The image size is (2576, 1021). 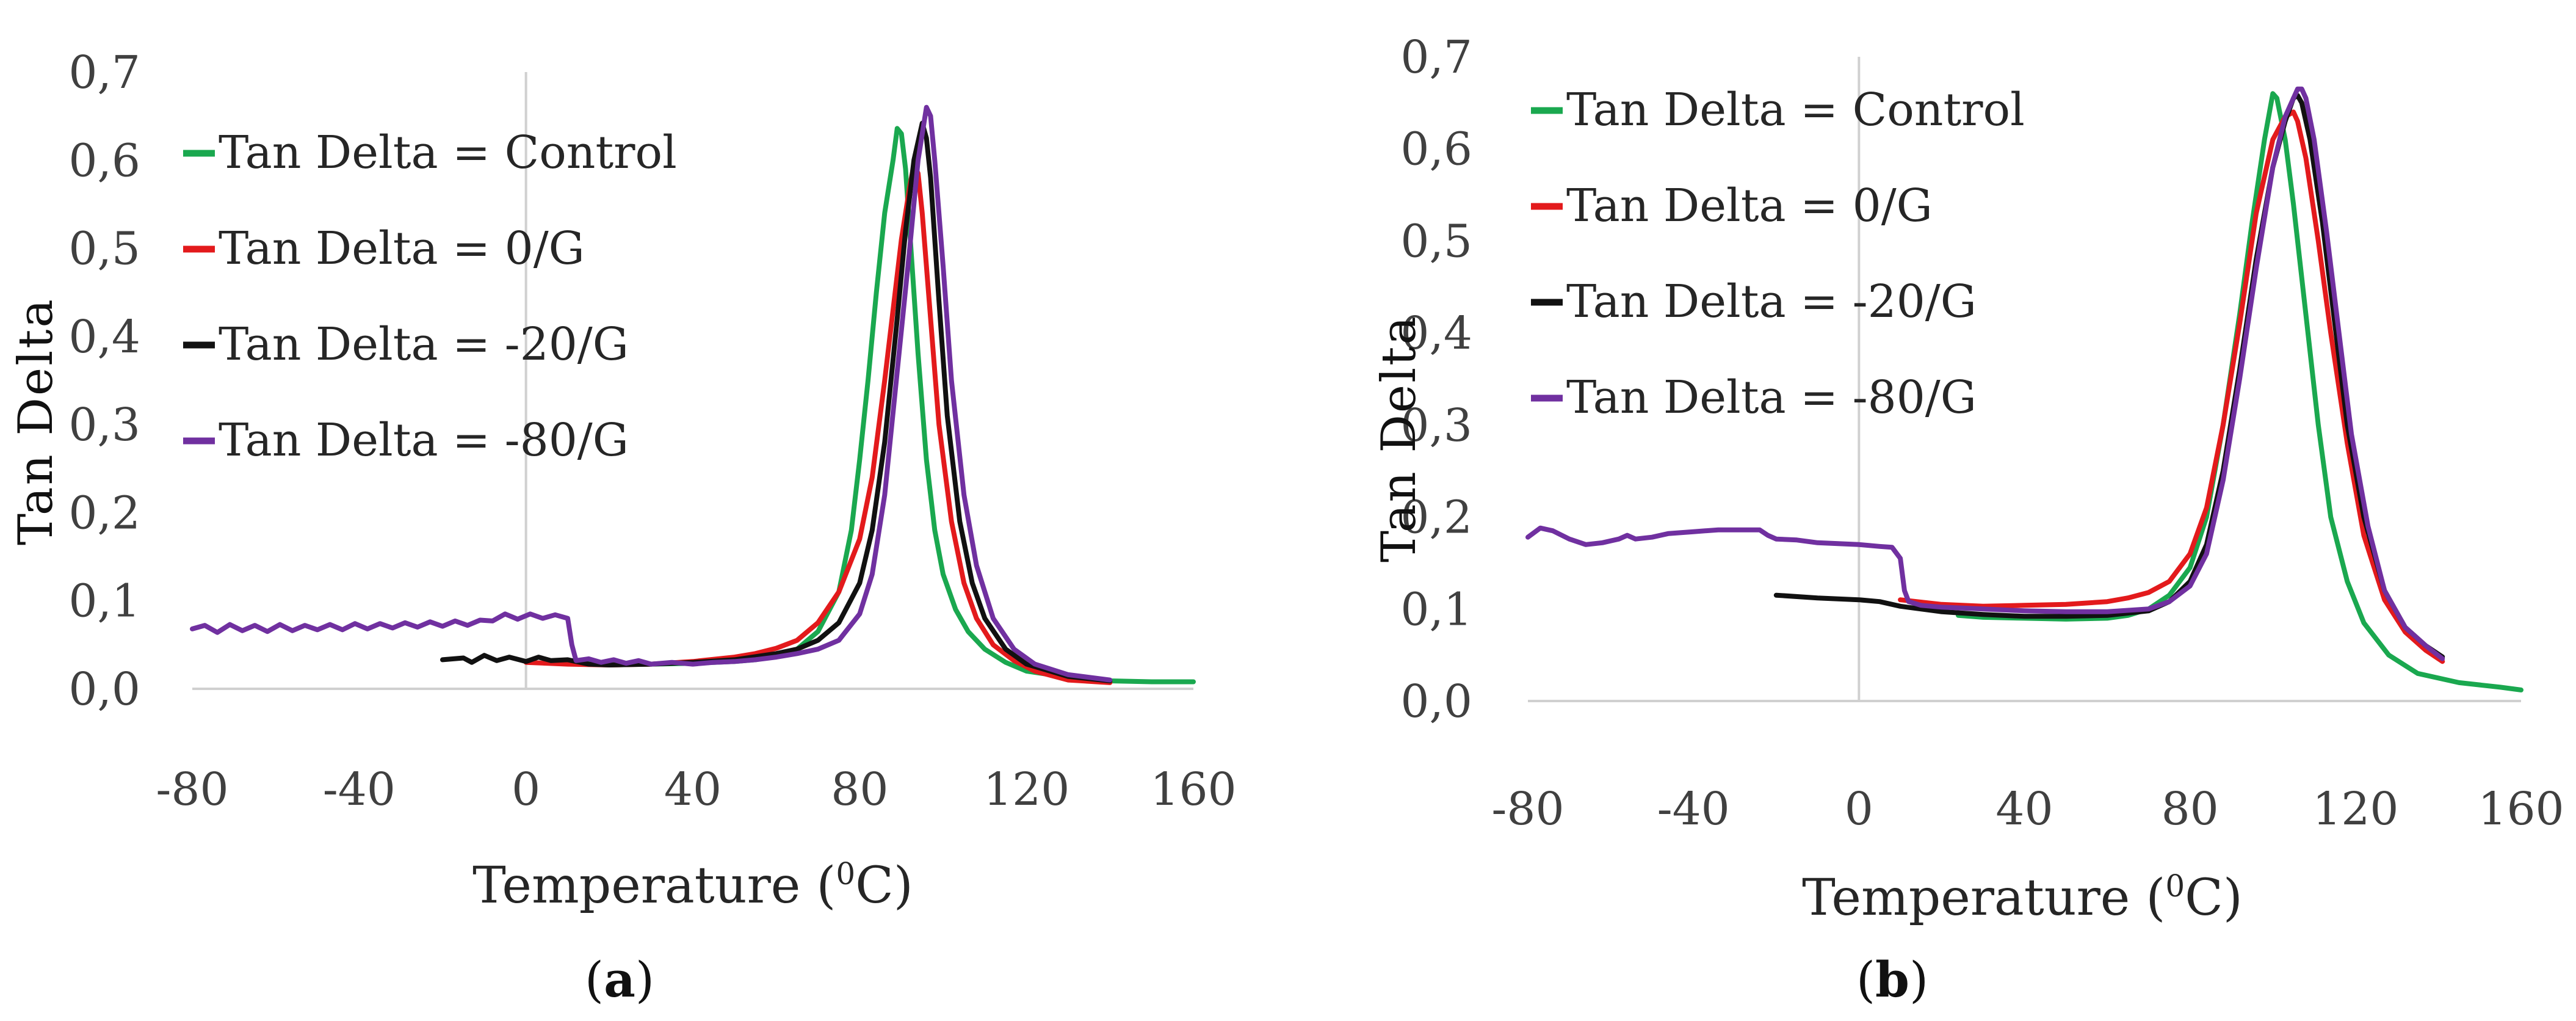 I want to click on panel-caption: (a), so click(x=619, y=980).